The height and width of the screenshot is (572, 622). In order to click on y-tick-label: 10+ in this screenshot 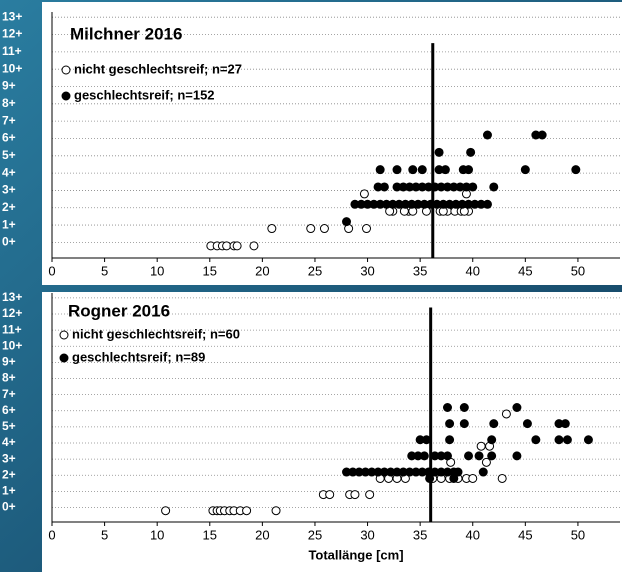, I will do `click(12, 68)`.